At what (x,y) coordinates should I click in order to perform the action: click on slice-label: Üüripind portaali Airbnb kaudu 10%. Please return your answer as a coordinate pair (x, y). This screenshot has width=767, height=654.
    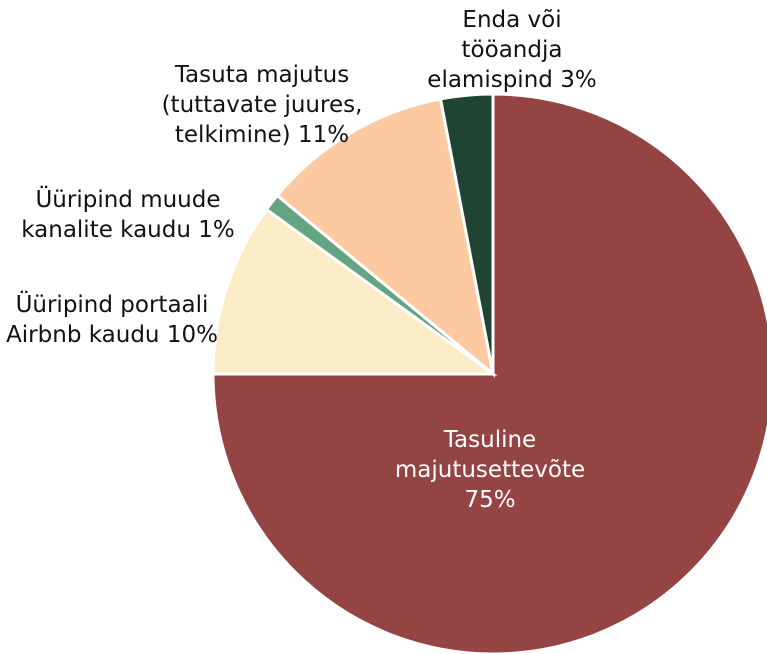
    Looking at the image, I should click on (112, 320).